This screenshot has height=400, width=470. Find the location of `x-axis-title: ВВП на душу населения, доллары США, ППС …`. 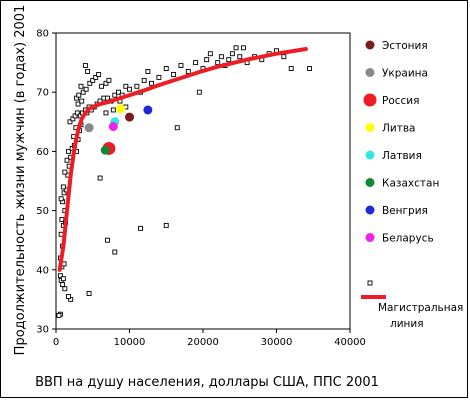

x-axis-title: ВВП на душу населения, доллары США, ППС … is located at coordinates (207, 382).